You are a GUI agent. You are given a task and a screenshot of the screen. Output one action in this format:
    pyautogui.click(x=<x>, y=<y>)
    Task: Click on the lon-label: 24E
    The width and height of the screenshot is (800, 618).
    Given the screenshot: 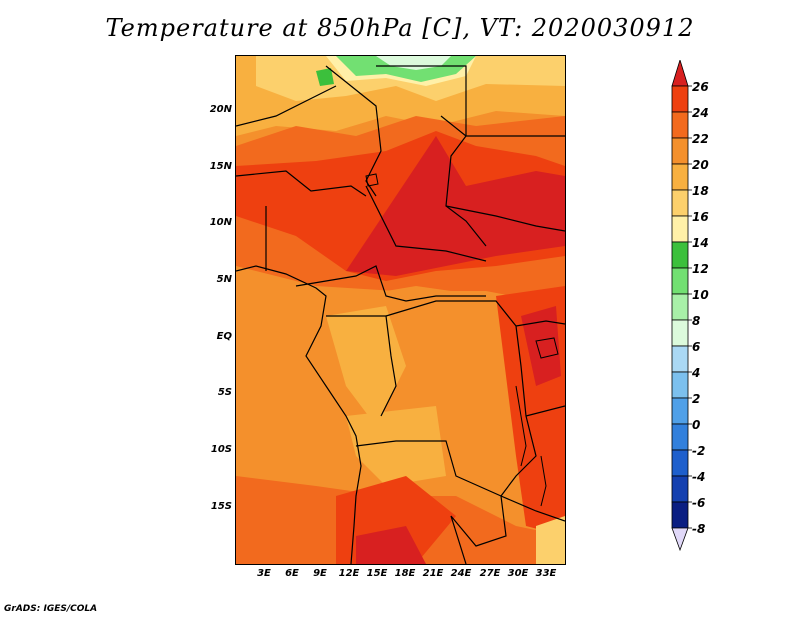 What is the action you would take?
    pyautogui.click(x=461, y=573)
    